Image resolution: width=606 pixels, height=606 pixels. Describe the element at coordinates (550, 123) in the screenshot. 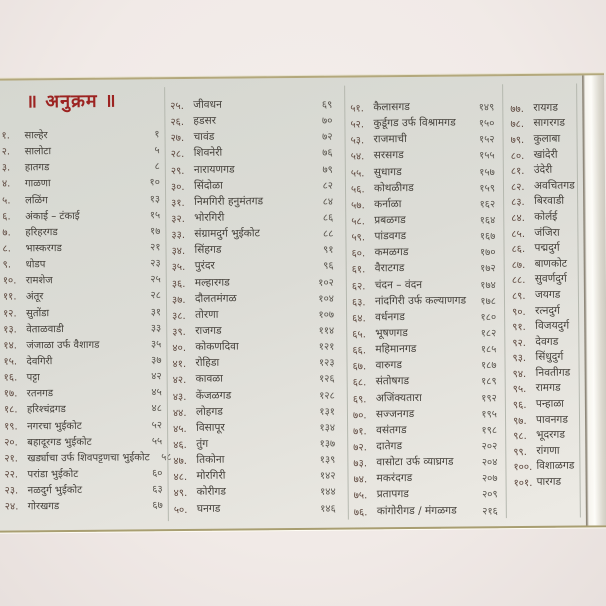

I see `toc-entry: ७८. सागरगड` at that location.